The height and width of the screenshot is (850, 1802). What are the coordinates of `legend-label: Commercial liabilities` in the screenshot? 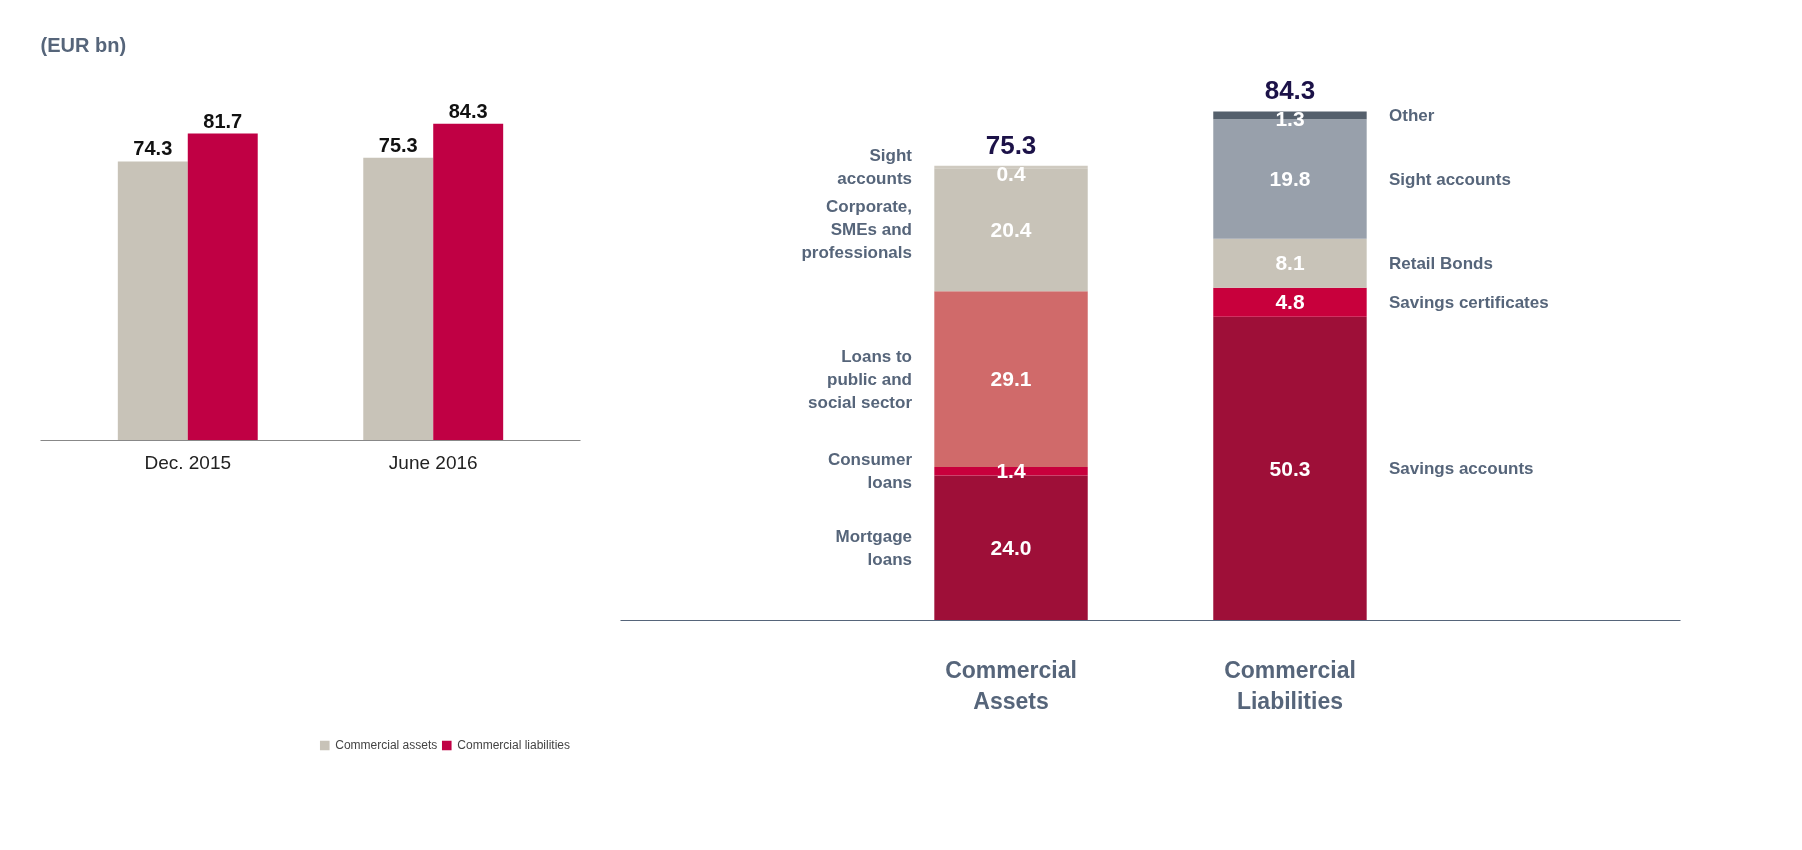 It's located at (513, 745).